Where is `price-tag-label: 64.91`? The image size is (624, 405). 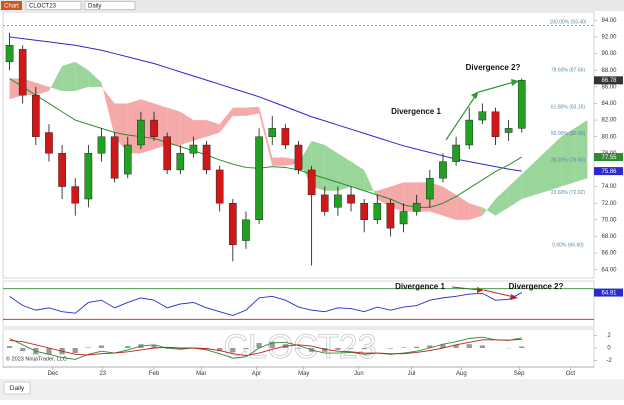
price-tag-label: 64.91 is located at coordinates (609, 293).